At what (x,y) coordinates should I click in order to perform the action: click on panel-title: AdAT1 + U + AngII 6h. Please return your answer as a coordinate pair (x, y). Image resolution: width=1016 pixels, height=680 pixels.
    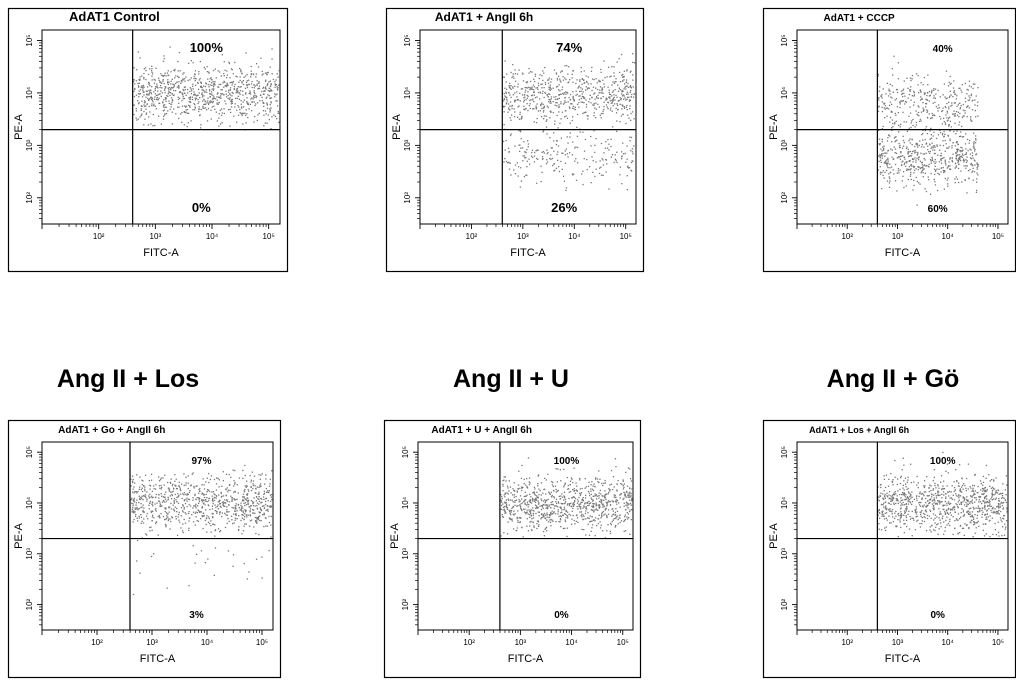
    Looking at the image, I should click on (481, 430).